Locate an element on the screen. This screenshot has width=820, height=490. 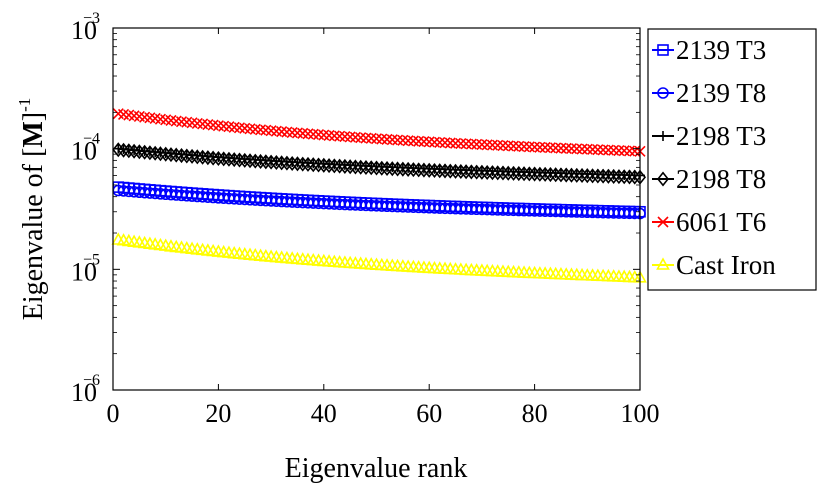
legend-box is located at coordinates (732, 159).